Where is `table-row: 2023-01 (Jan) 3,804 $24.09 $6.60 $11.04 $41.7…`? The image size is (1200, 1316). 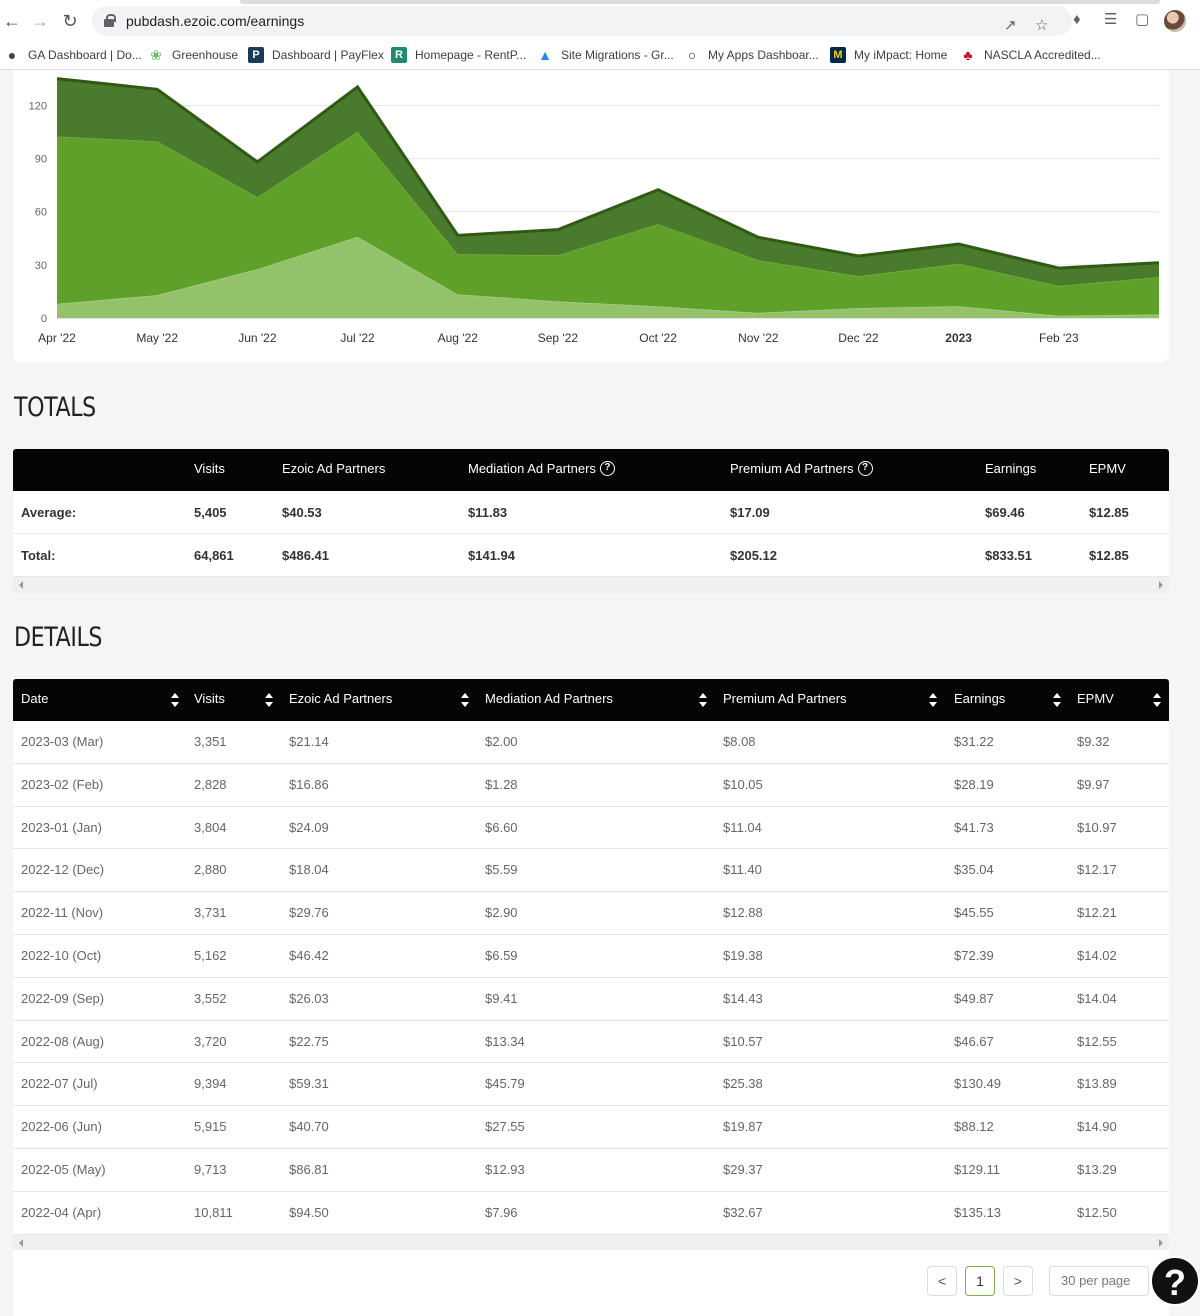
table-row: 2023-01 (Jan) 3,804 $24.09 $6.60 $11.04 $41.7… is located at coordinates (591, 828).